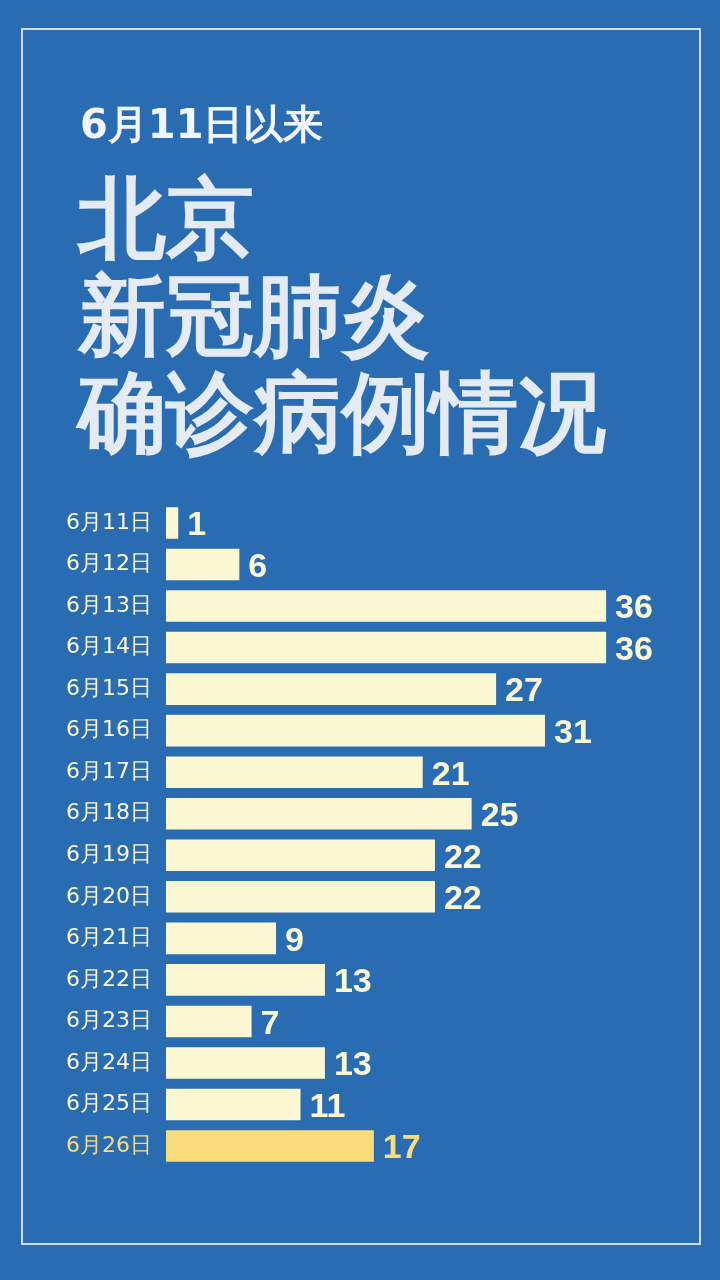 This screenshot has width=720, height=1280. I want to click on y-tick-label: 6月23日, so click(109, 1020).